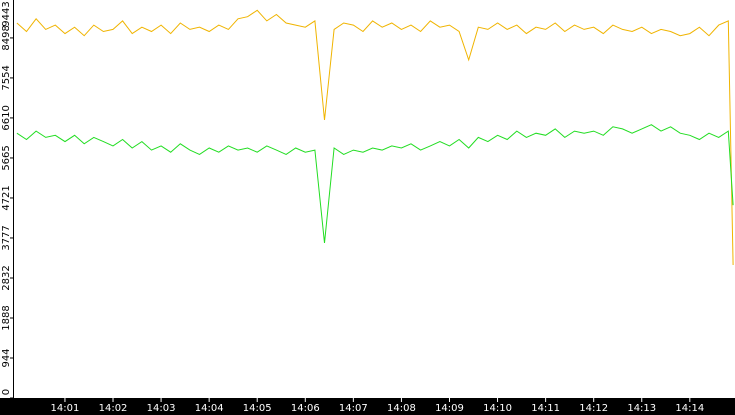 This screenshot has height=415, width=735. Describe the element at coordinates (593, 408) in the screenshot. I see `x-tick-label: 14:12` at that location.